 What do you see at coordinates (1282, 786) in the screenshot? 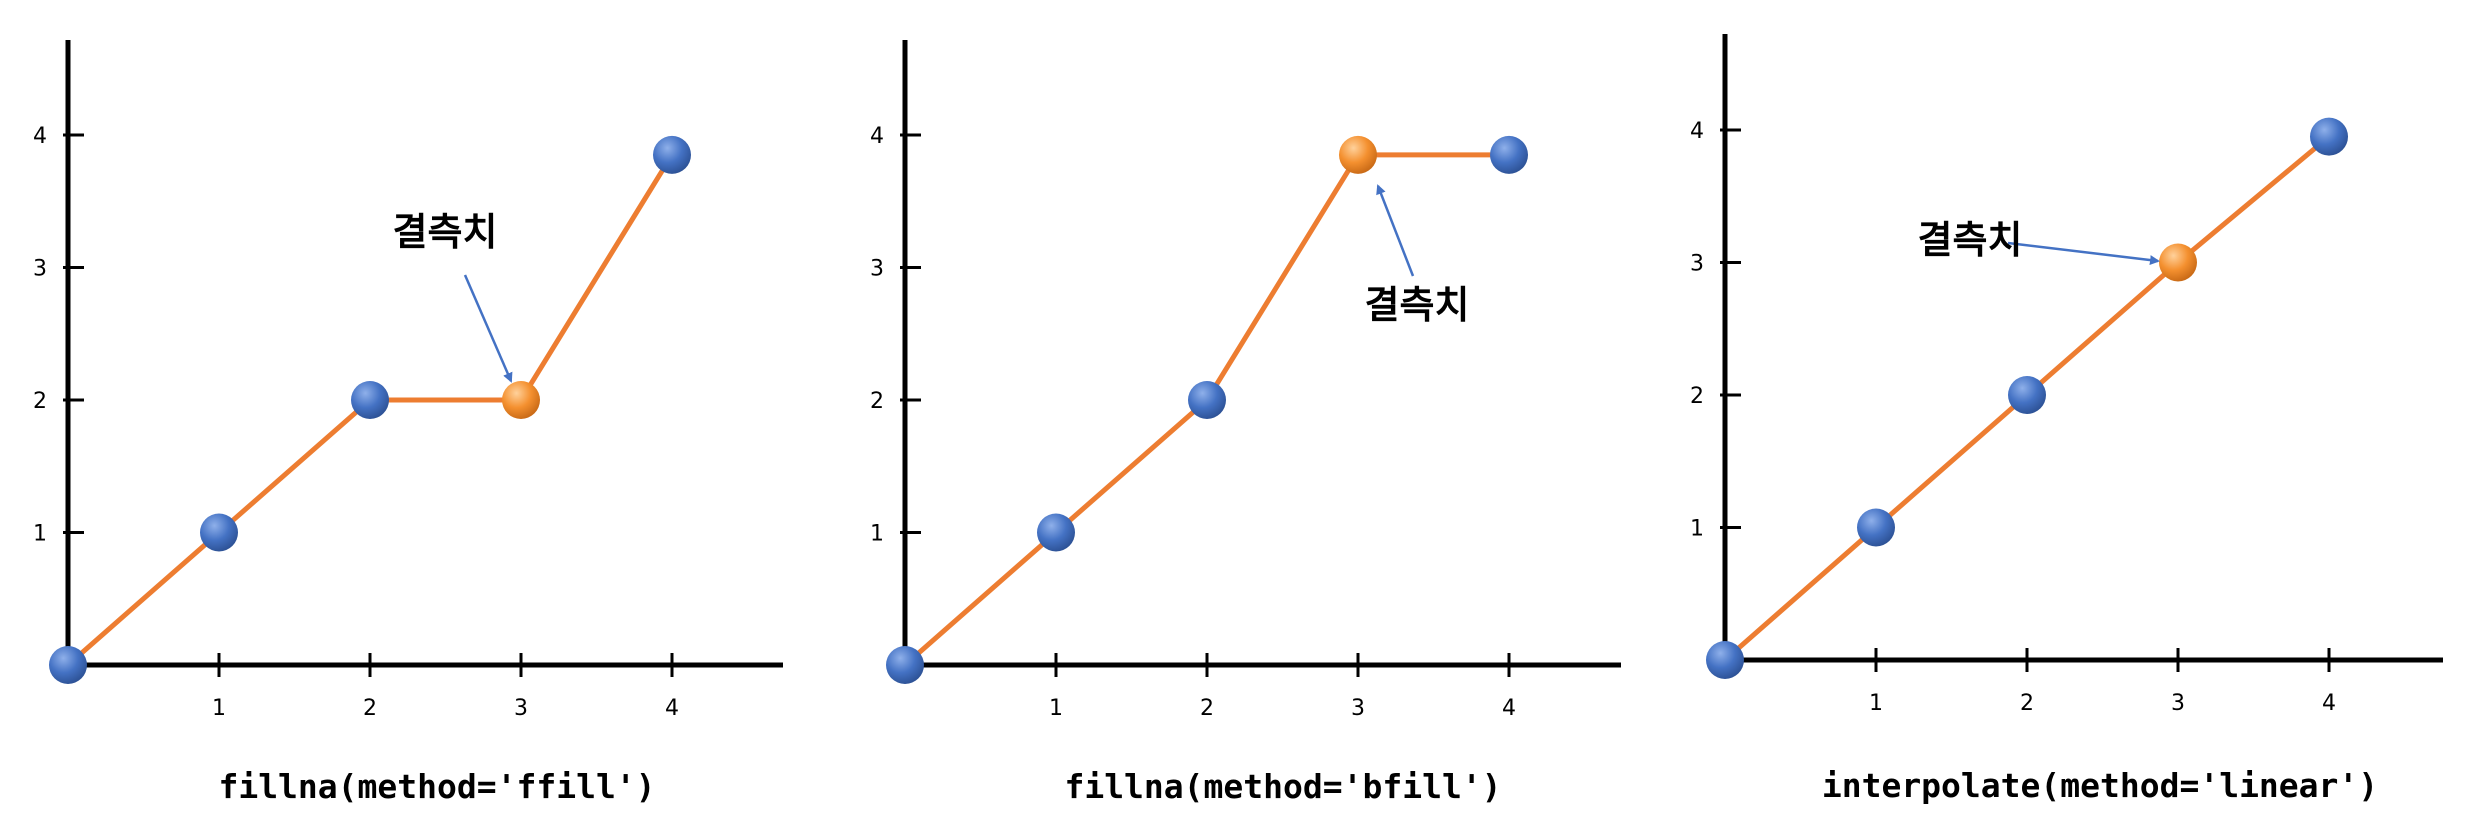
I see `chart-caption: fillna(method='bfill')` at bounding box center [1282, 786].